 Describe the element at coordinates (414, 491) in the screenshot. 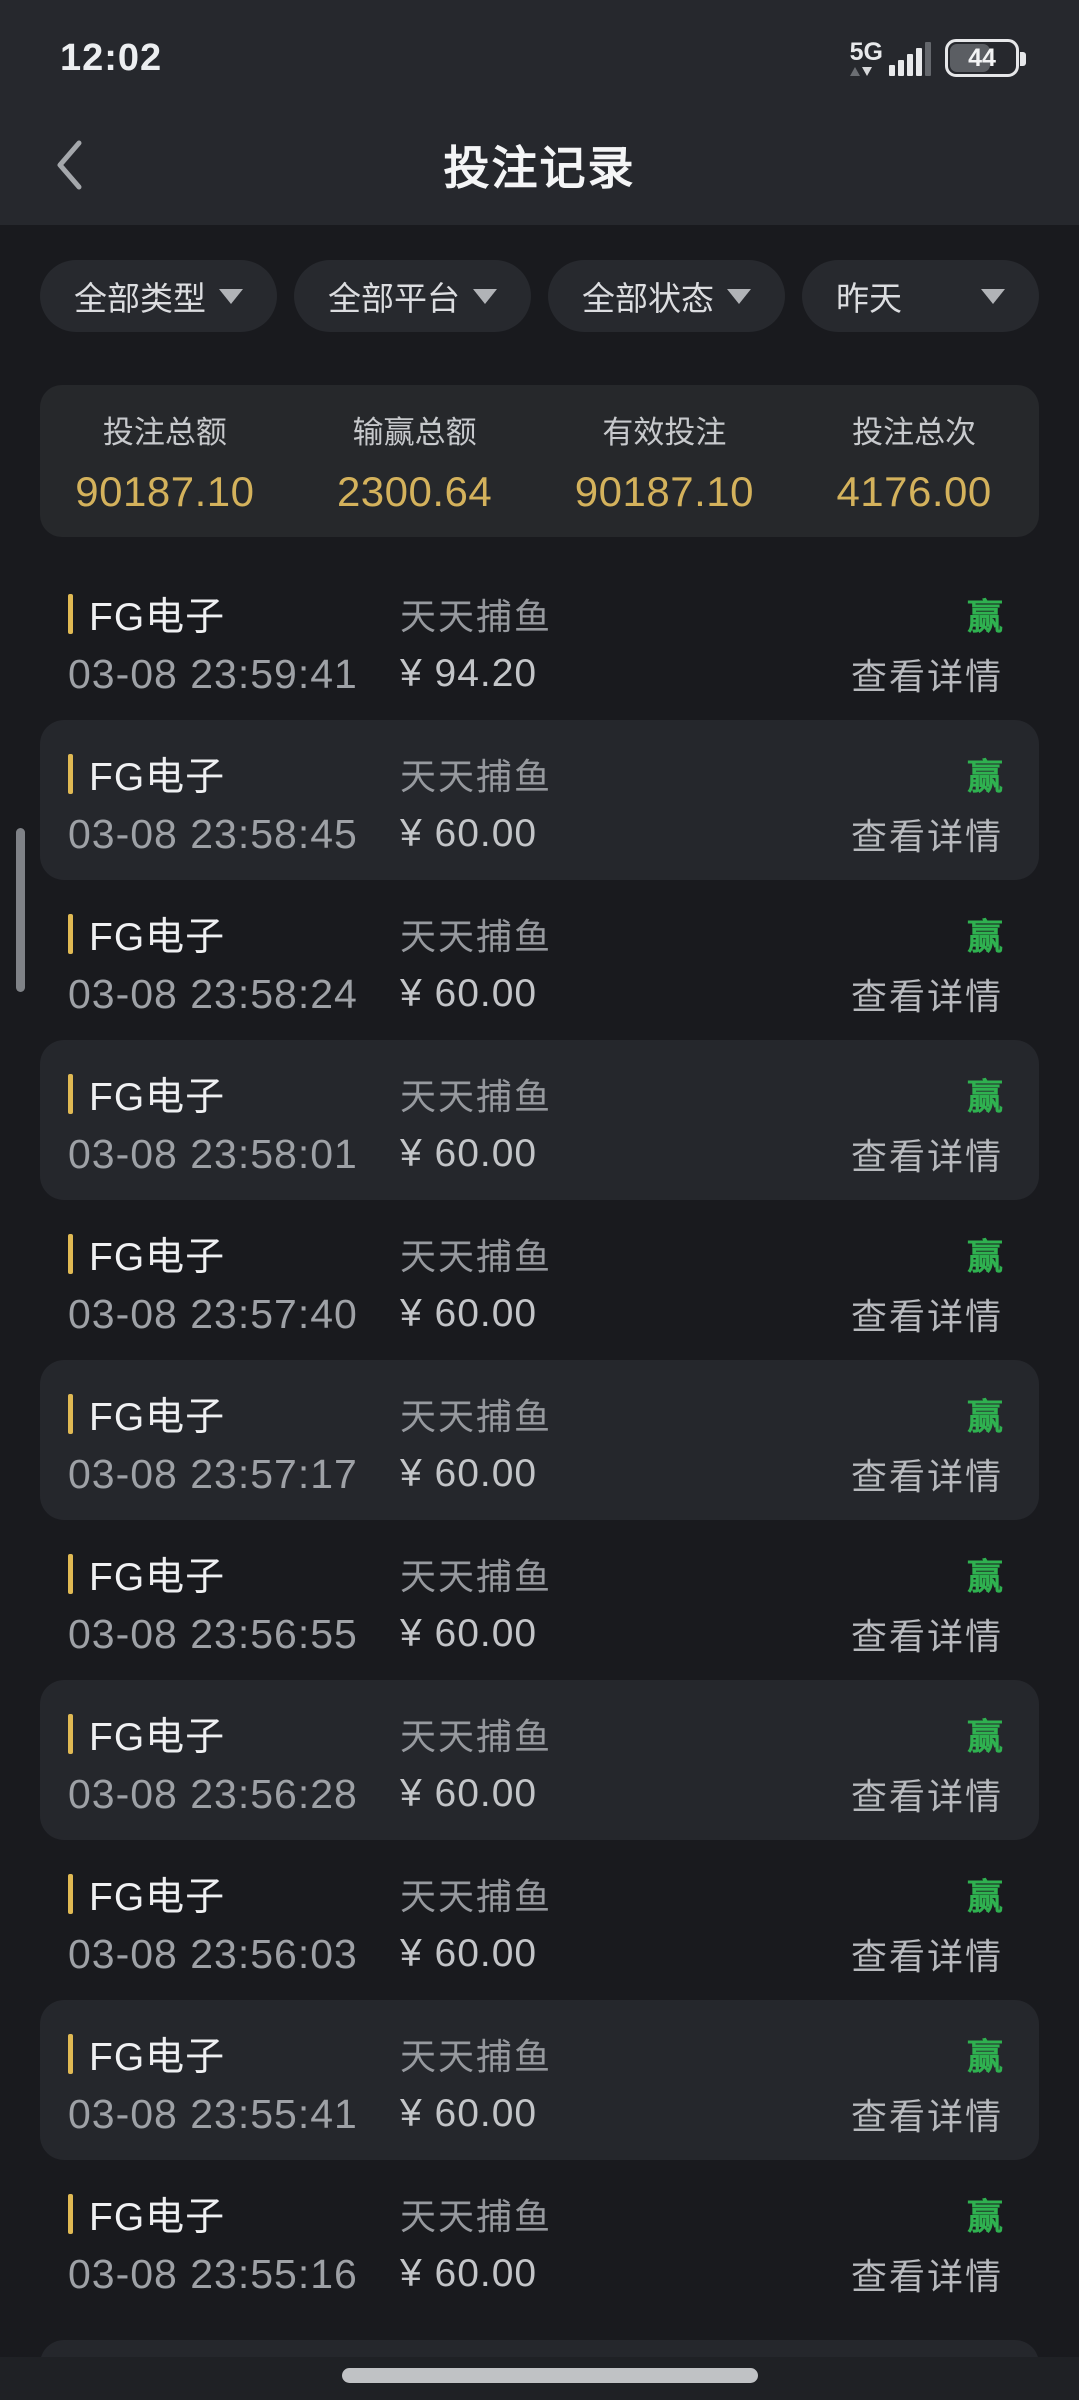

I see `stat-value: 2300.64` at that location.